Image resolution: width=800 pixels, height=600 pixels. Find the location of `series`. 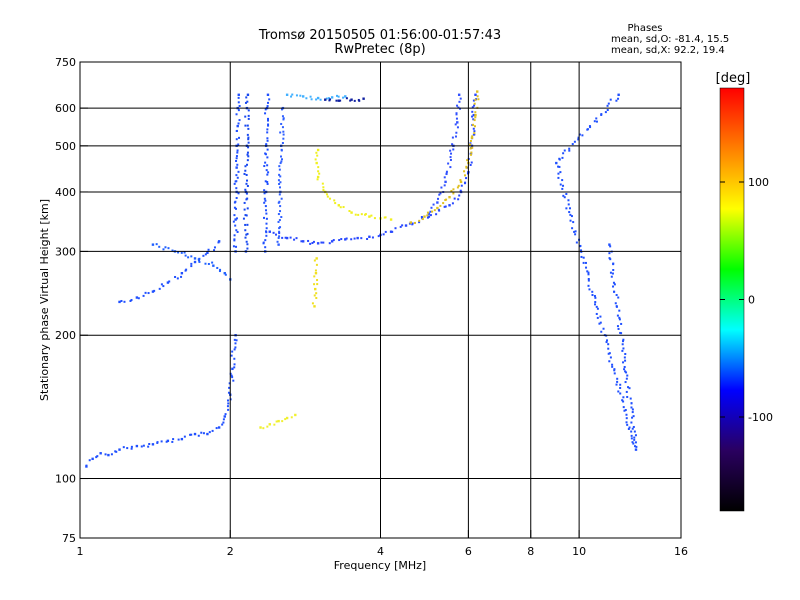

series is located at coordinates (315, 282).